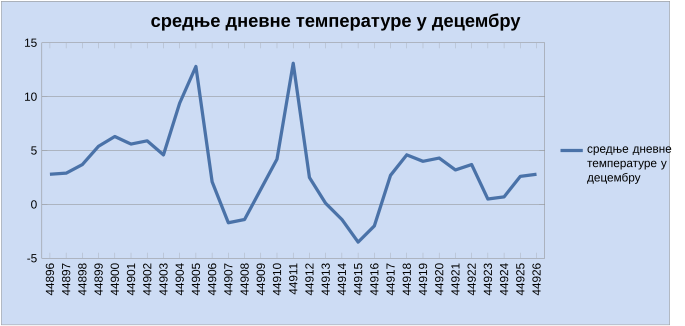 The width and height of the screenshot is (685, 326). I want to click on x-tick-label: 44920, so click(439, 279).